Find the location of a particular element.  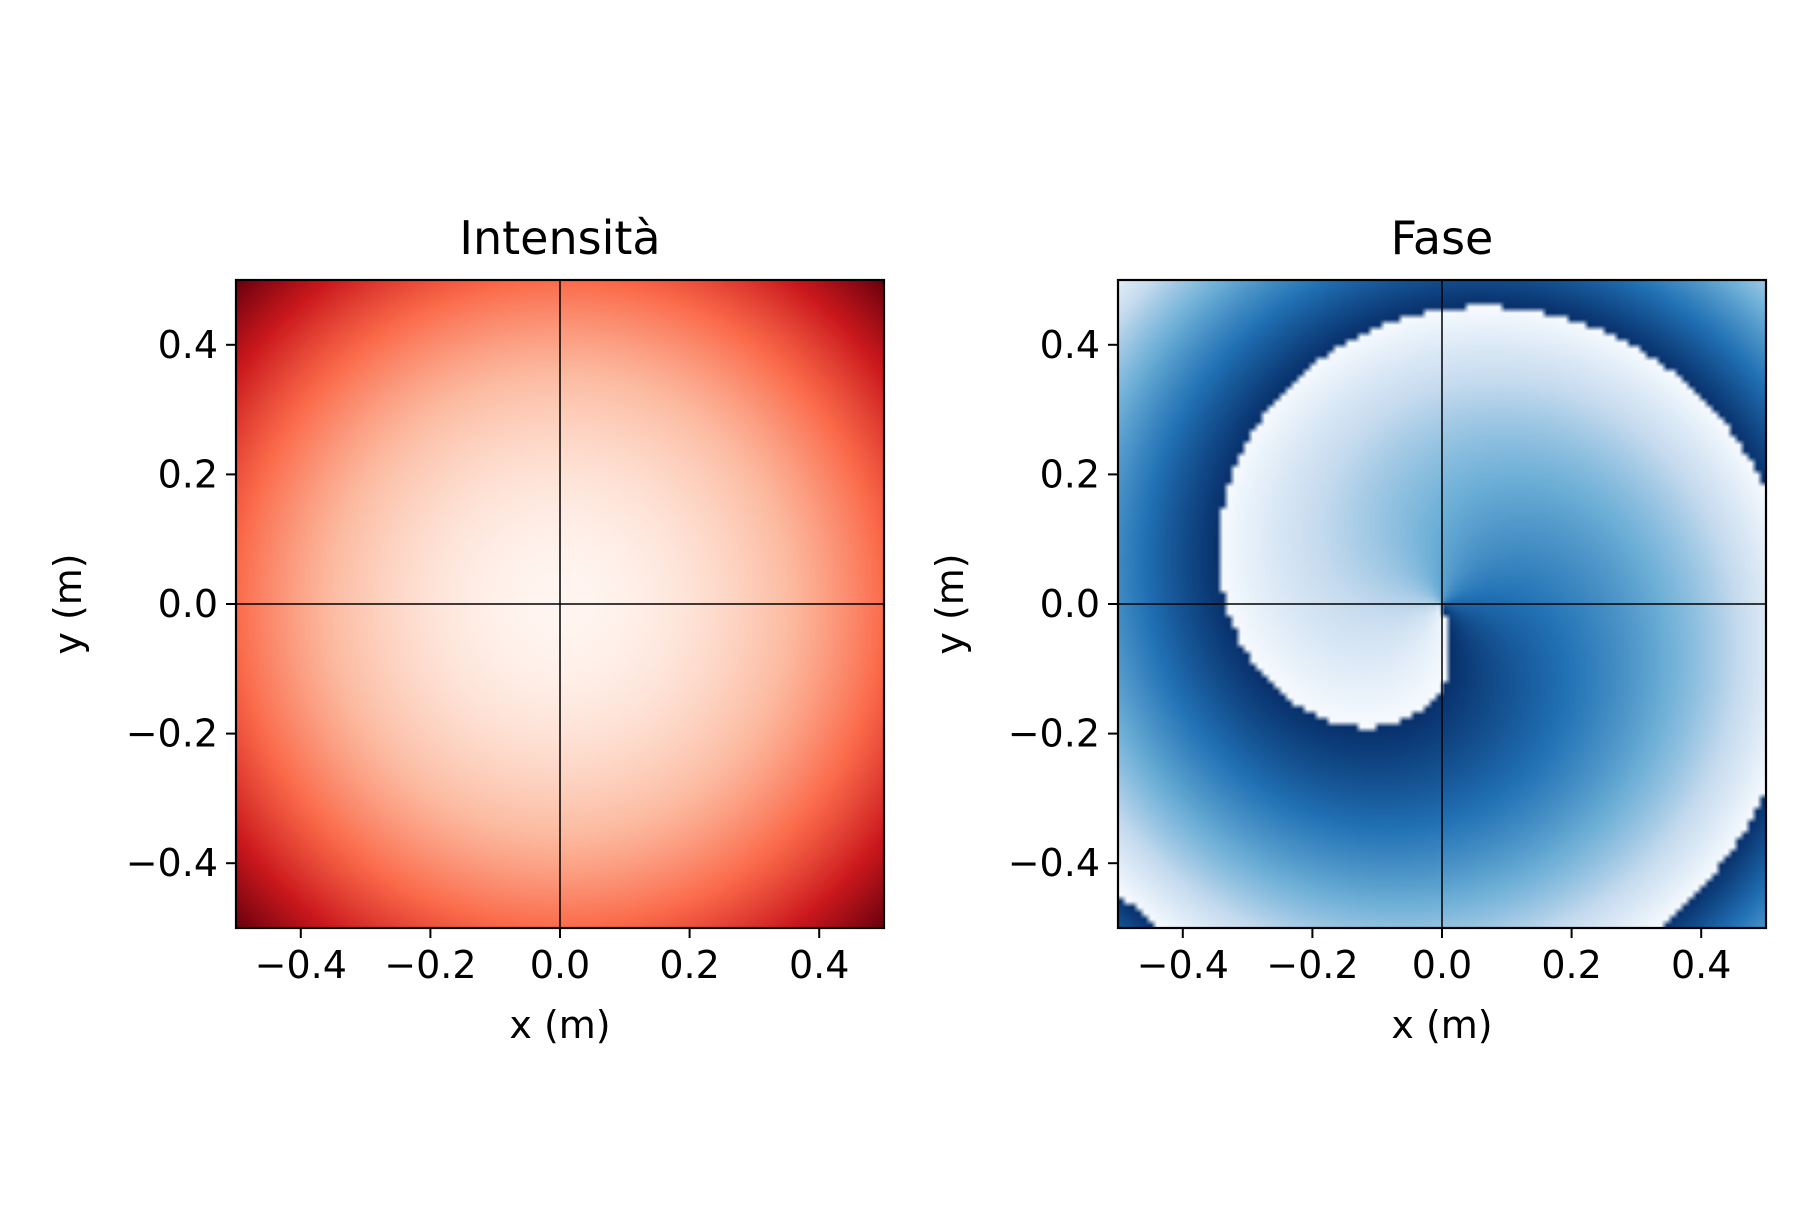

panel-title: Fase is located at coordinates (1442, 238).